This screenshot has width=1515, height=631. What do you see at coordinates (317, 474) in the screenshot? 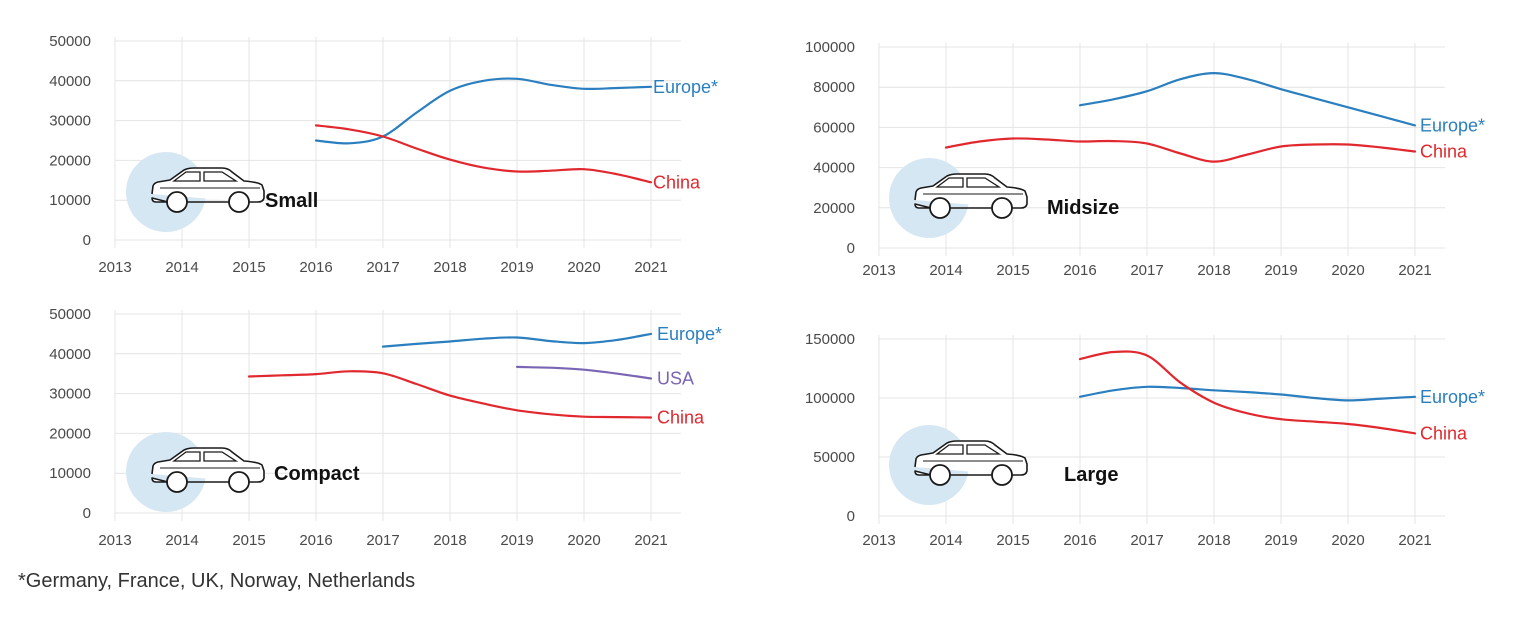
I see `panel-title: Compact` at bounding box center [317, 474].